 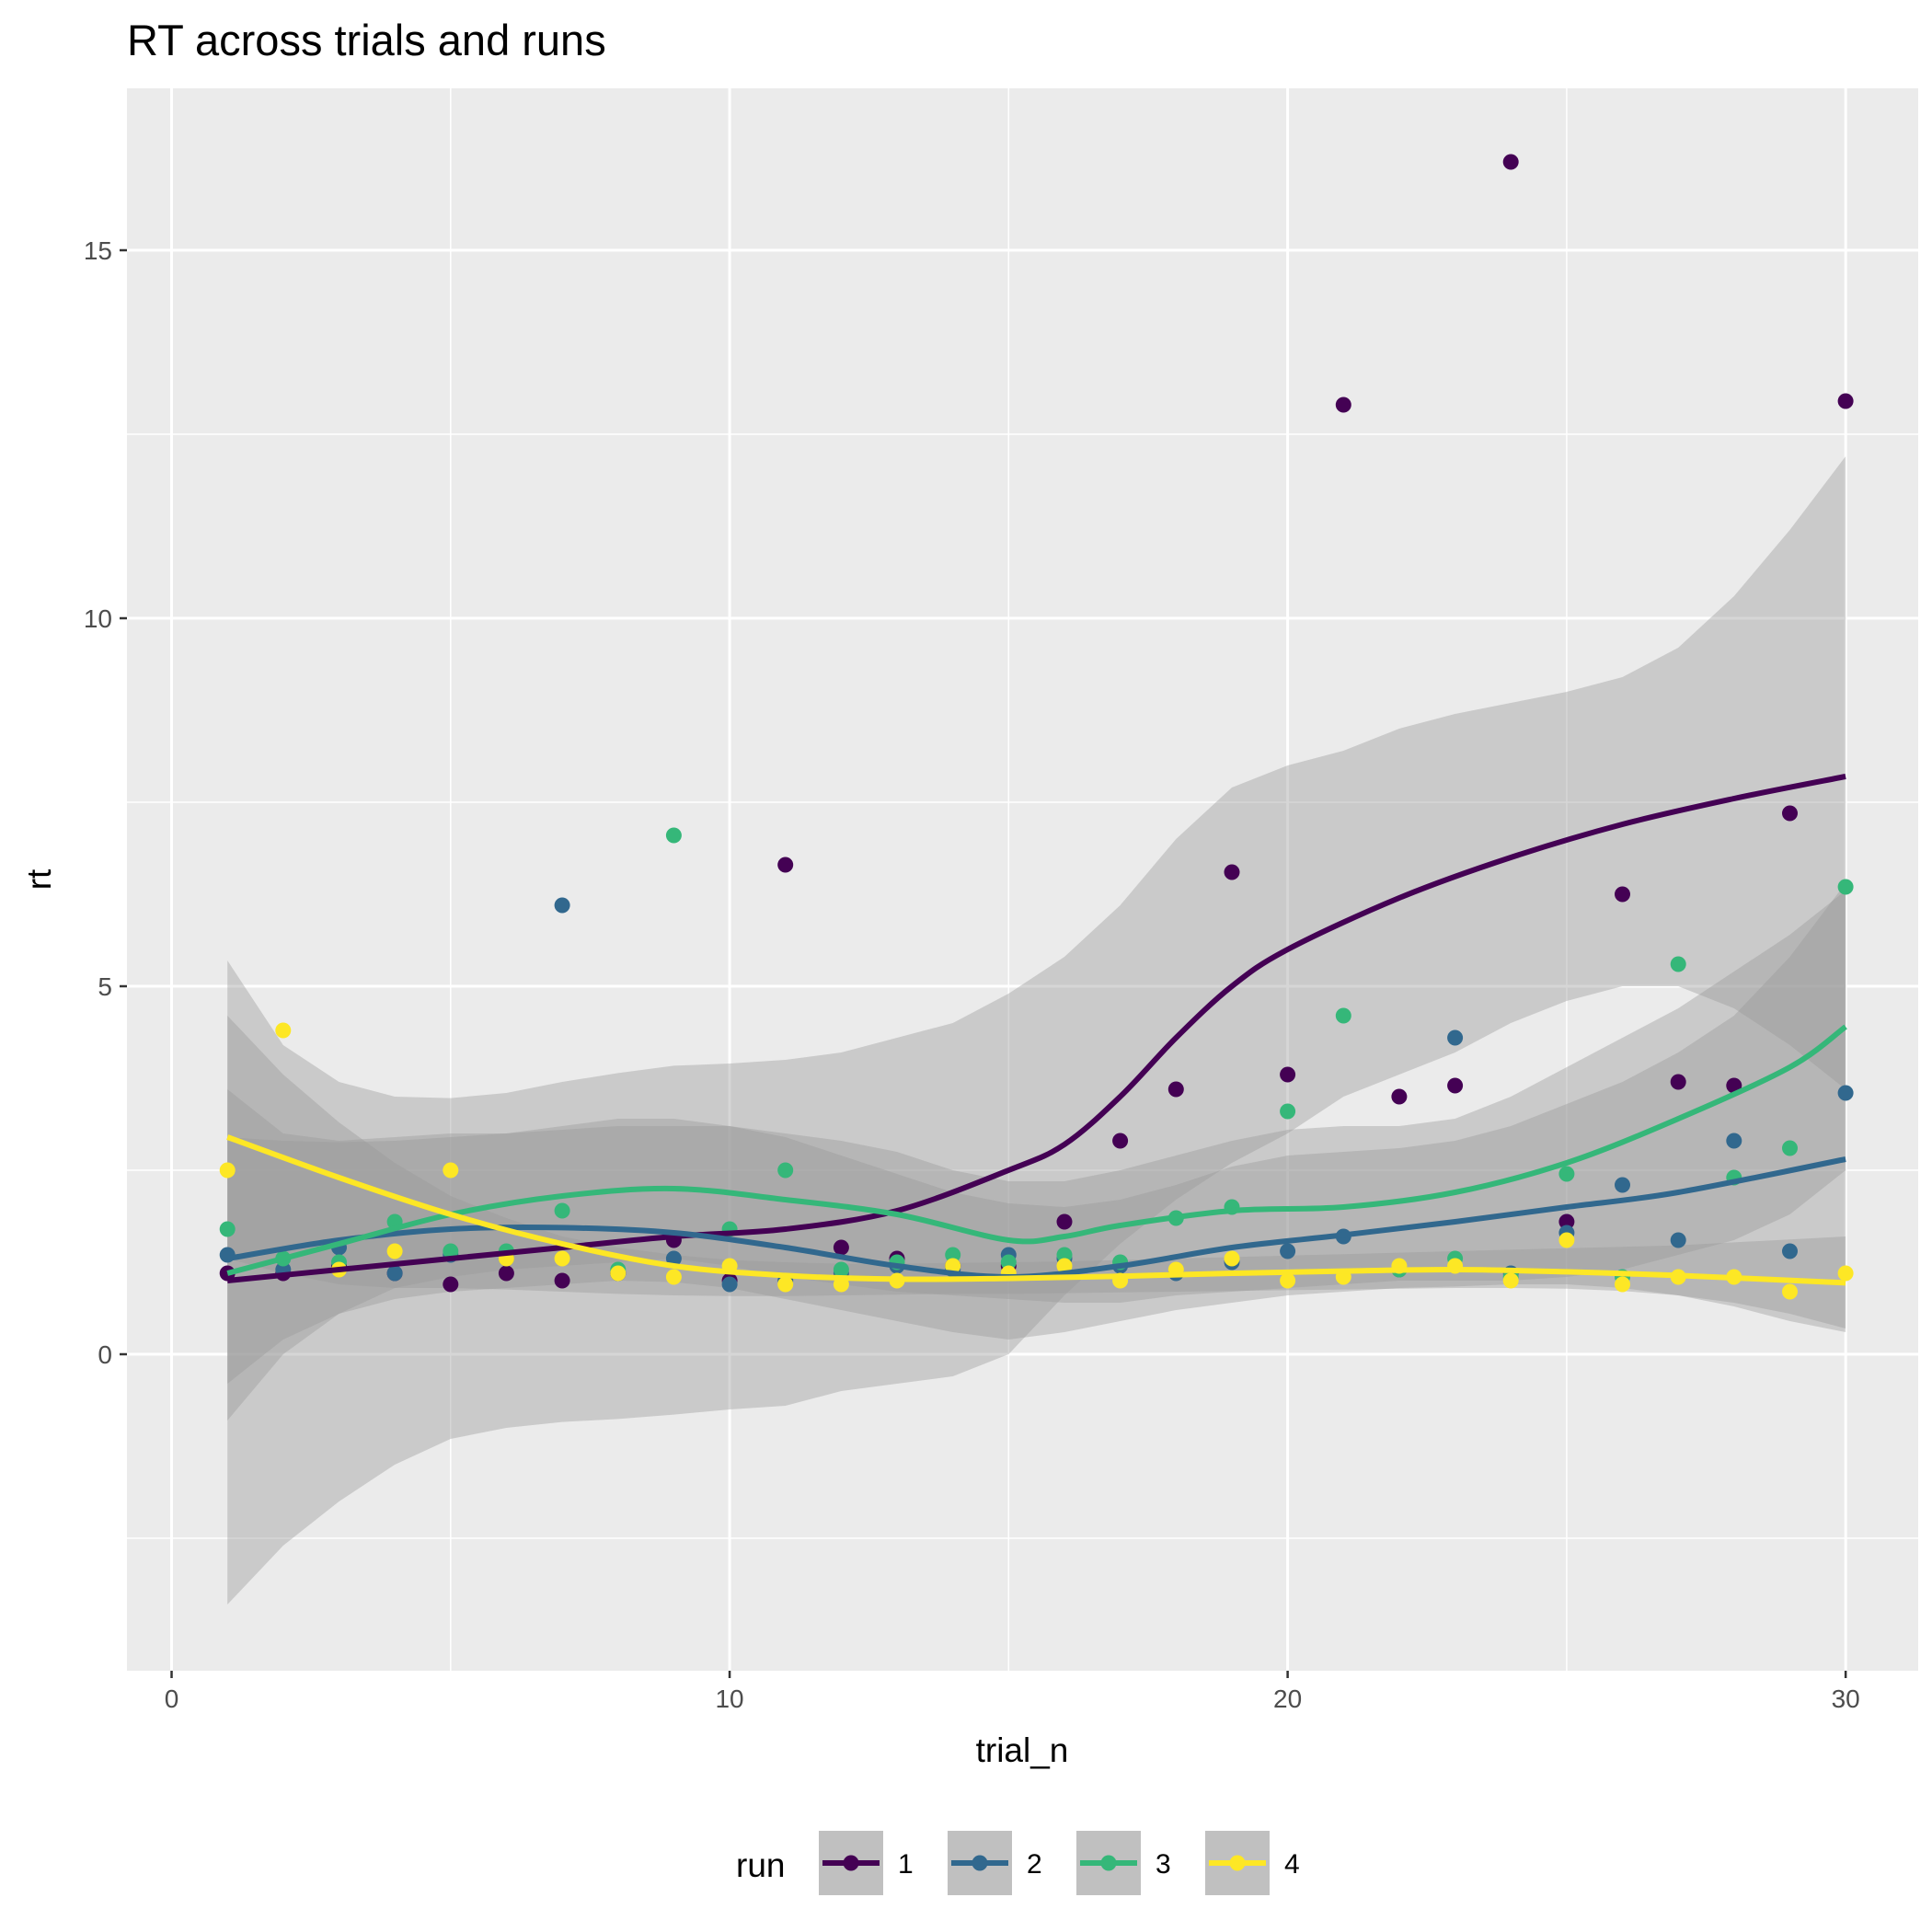 I want to click on legend-item-run-2: 2, so click(x=995, y=1863).